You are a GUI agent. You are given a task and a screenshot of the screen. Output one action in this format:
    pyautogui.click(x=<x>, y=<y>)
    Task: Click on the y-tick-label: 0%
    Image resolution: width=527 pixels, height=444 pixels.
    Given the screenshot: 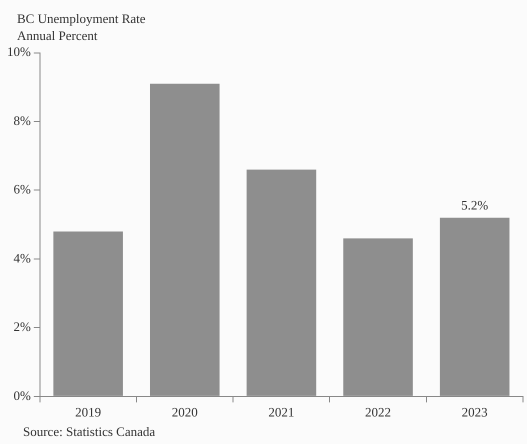 What is the action you would take?
    pyautogui.click(x=22, y=395)
    